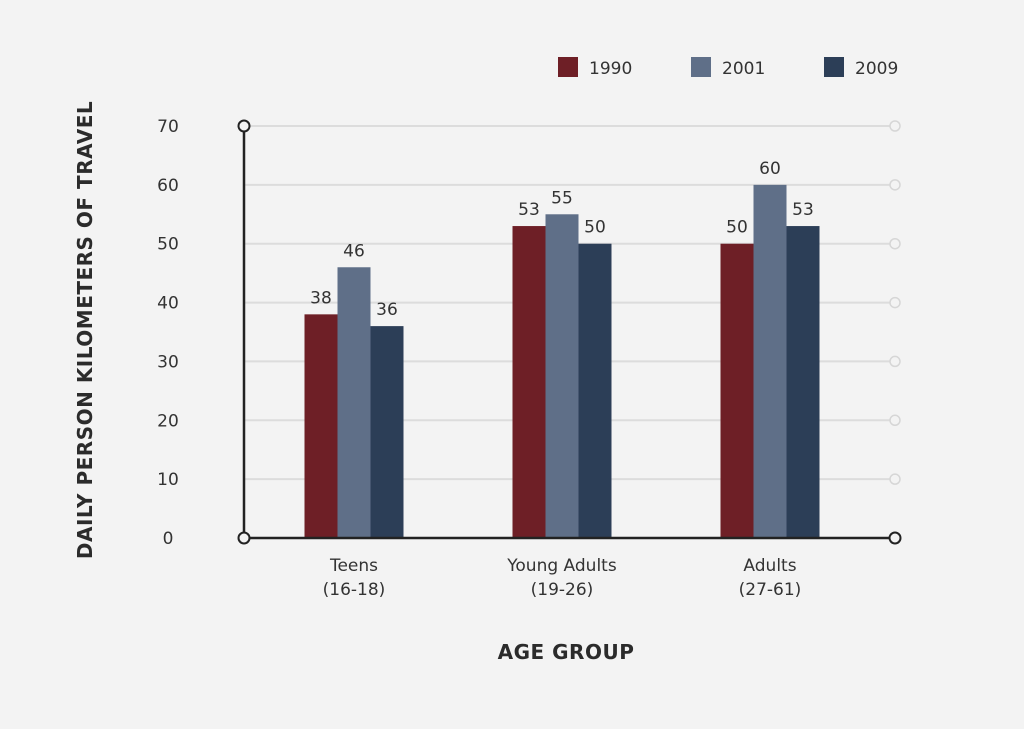  What do you see at coordinates (610, 69) in the screenshot?
I see `legend-label: 1990` at bounding box center [610, 69].